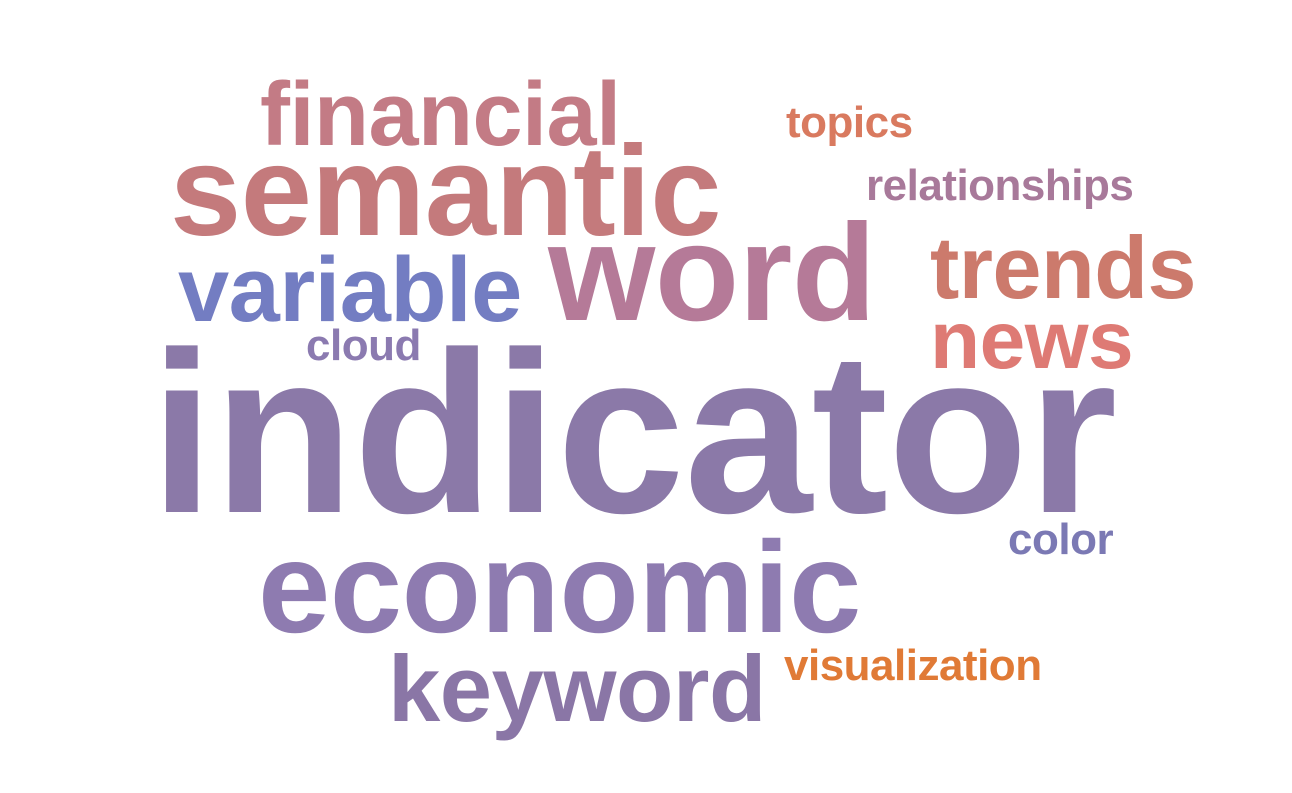 Image resolution: width=1292 pixels, height=793 pixels. I want to click on word-news: news, so click(1032, 340).